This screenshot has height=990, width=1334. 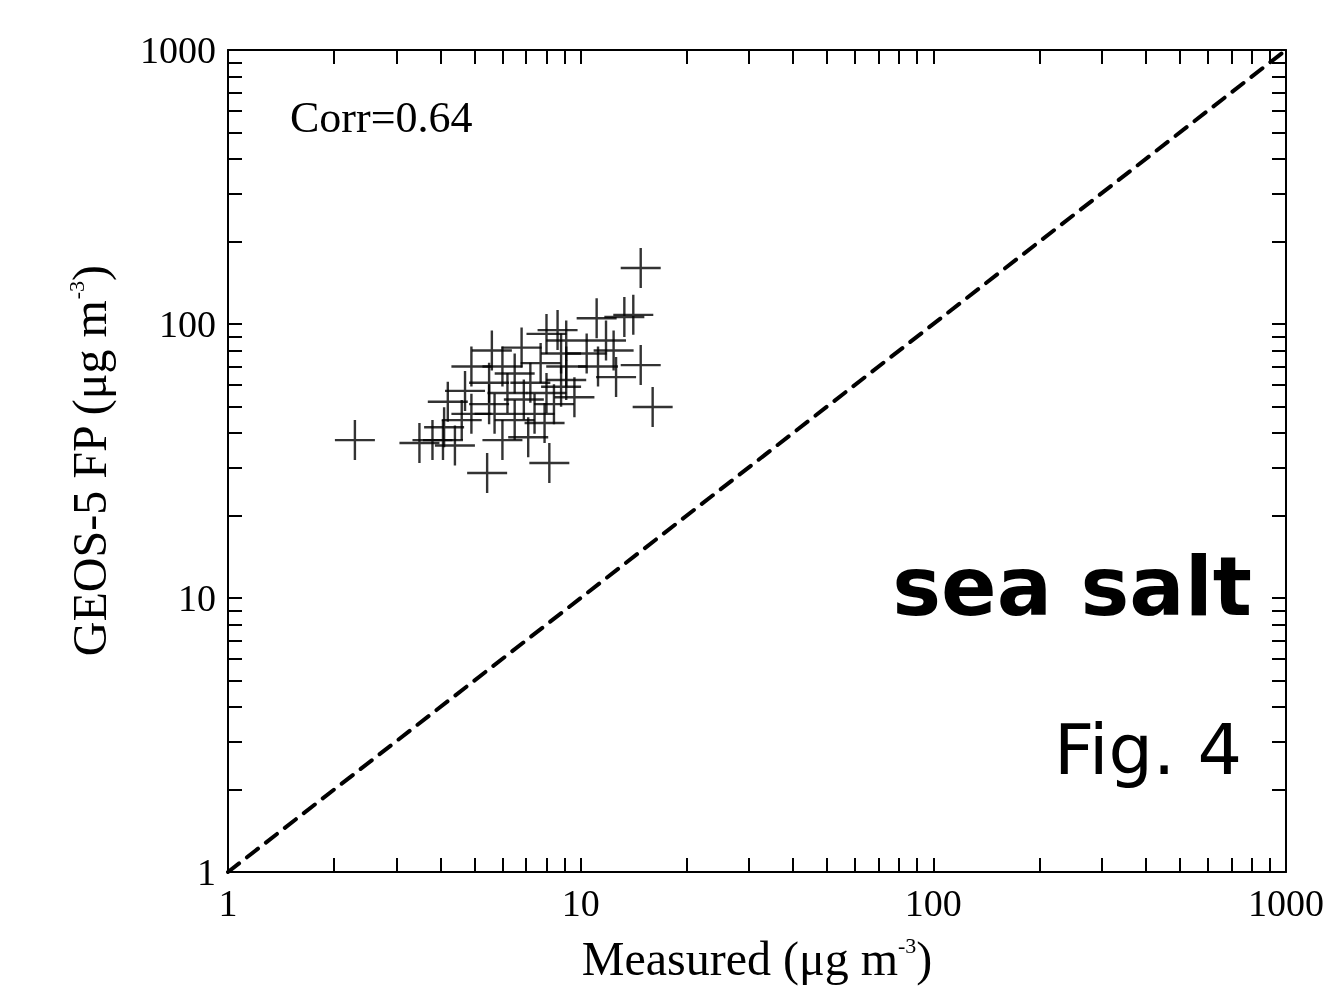 I want to click on annotation: Corr=0.64, so click(x=381, y=117).